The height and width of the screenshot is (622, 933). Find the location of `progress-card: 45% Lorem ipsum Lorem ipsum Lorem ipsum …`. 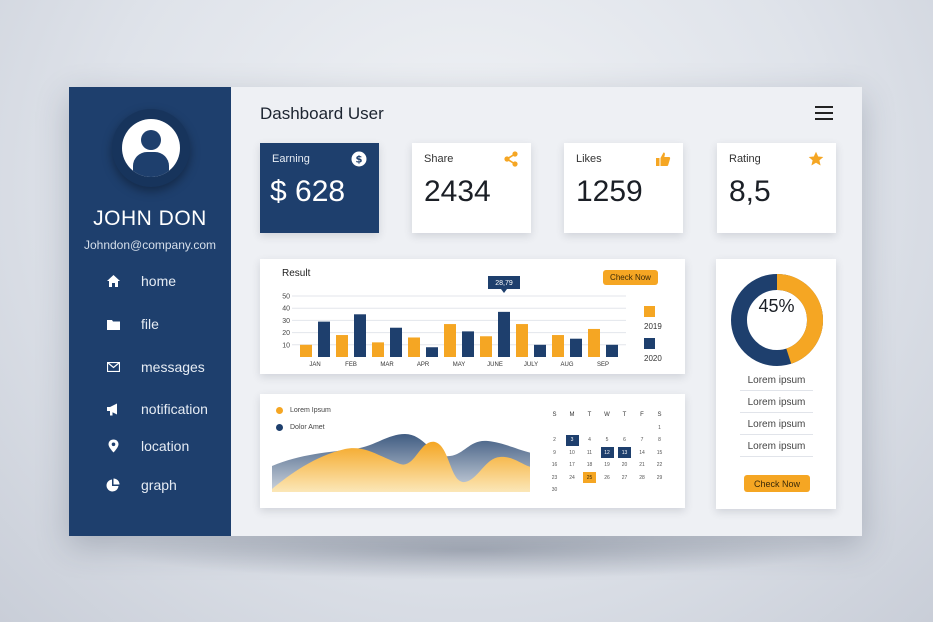

progress-card: 45% Lorem ipsum Lorem ipsum Lorem ipsum … is located at coordinates (776, 384).